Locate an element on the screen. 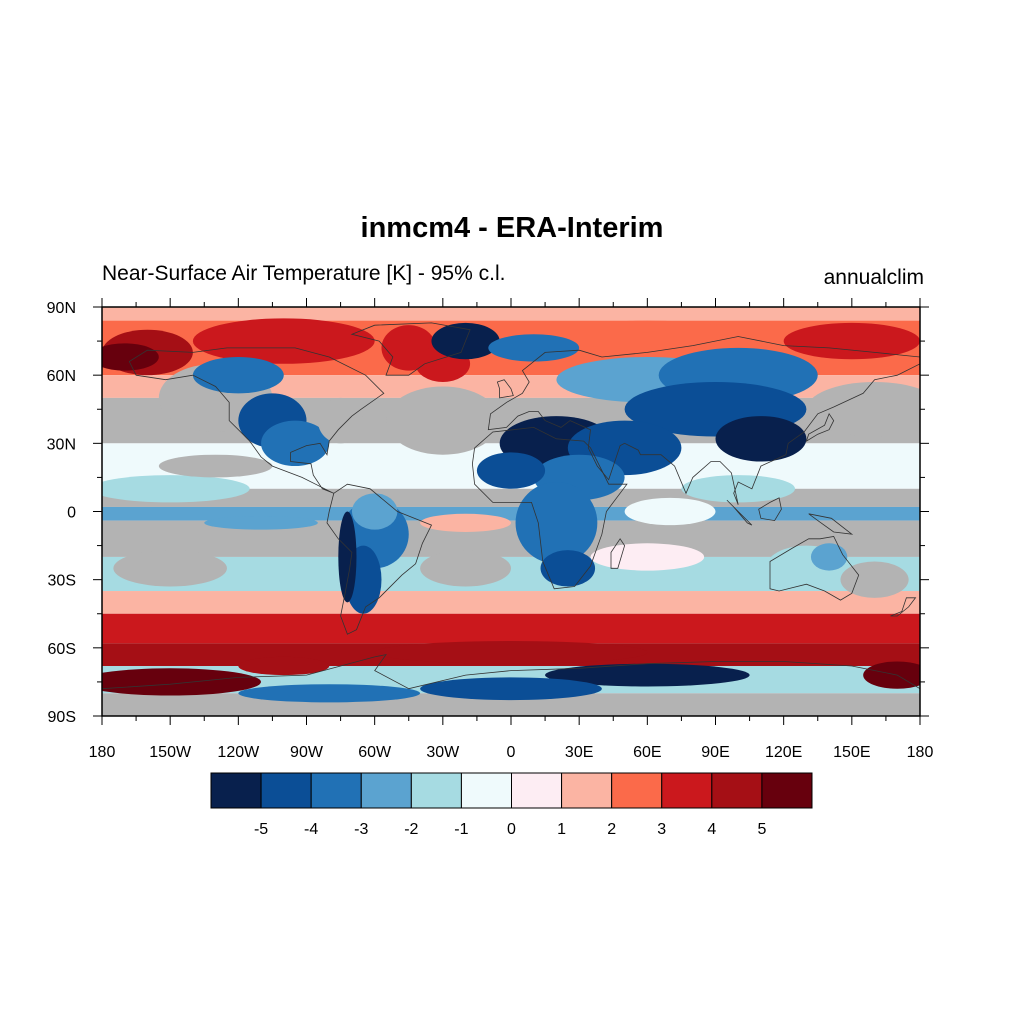  colorbar-label: -1 is located at coordinates (461, 829).